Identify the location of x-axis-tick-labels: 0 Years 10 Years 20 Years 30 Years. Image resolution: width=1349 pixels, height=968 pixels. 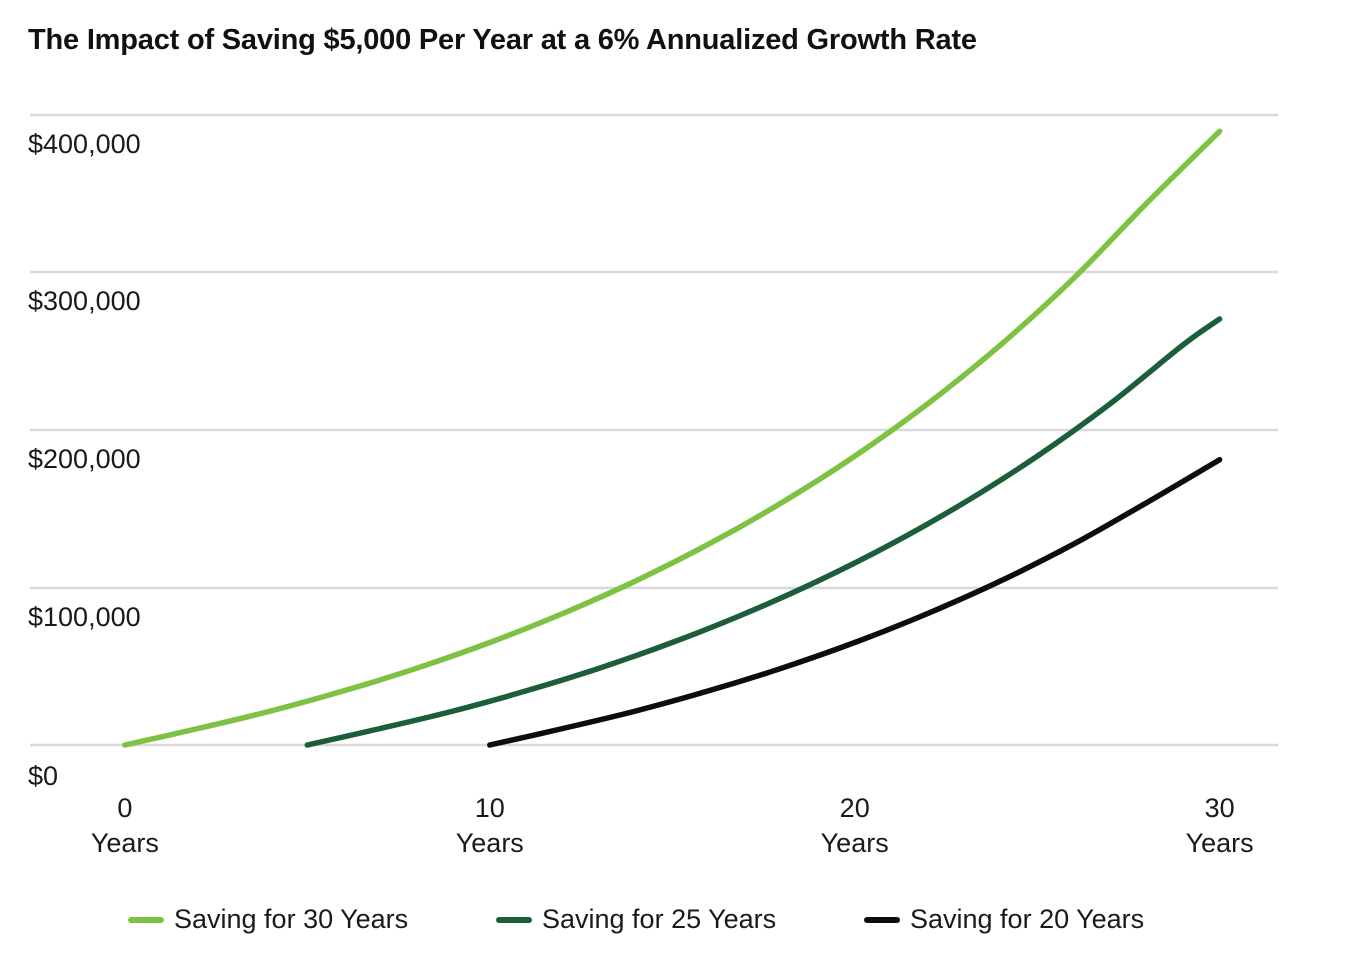
(672, 825).